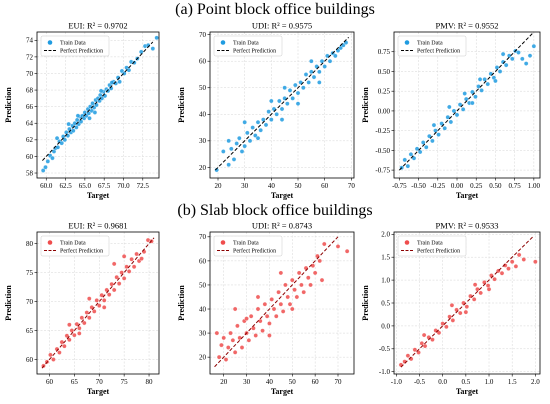 This screenshot has width=550, height=404. I want to click on y-tick-label: 0.75, so click(384, 52).